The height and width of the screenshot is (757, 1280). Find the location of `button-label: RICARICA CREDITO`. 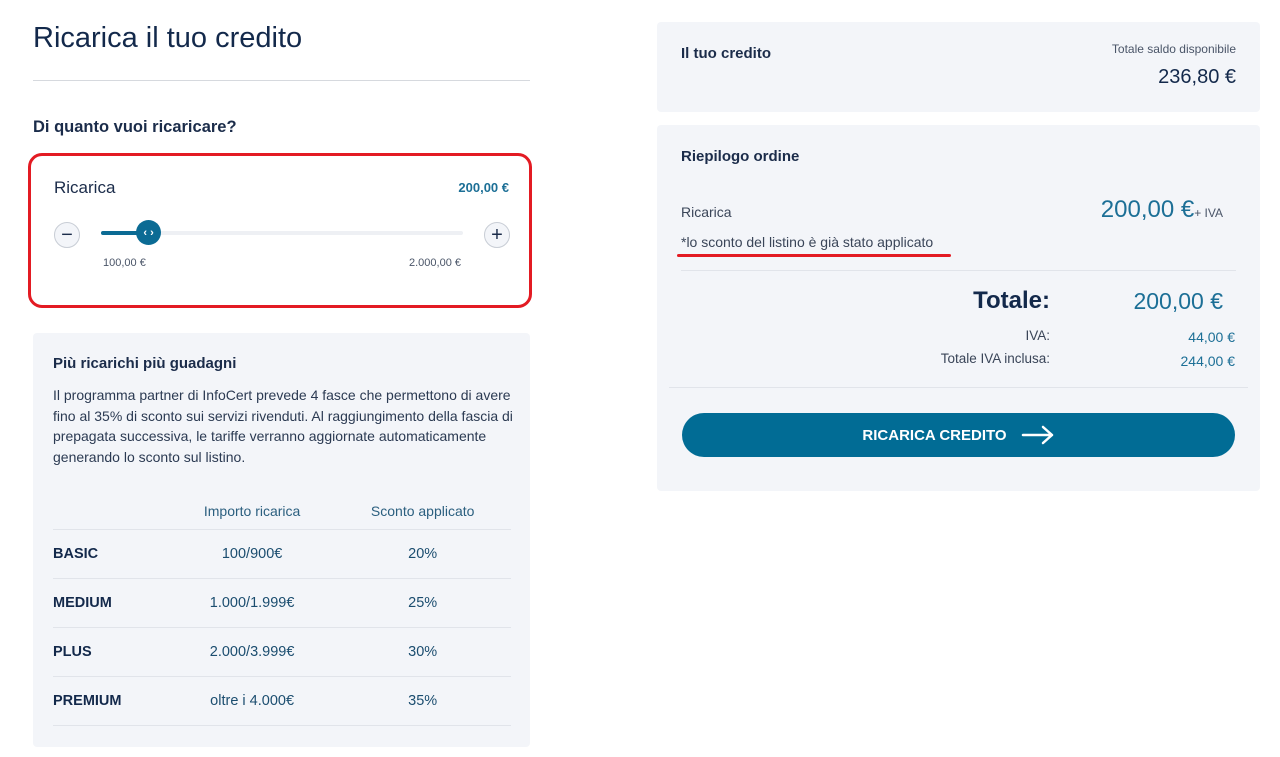

button-label: RICARICA CREDITO is located at coordinates (934, 435).